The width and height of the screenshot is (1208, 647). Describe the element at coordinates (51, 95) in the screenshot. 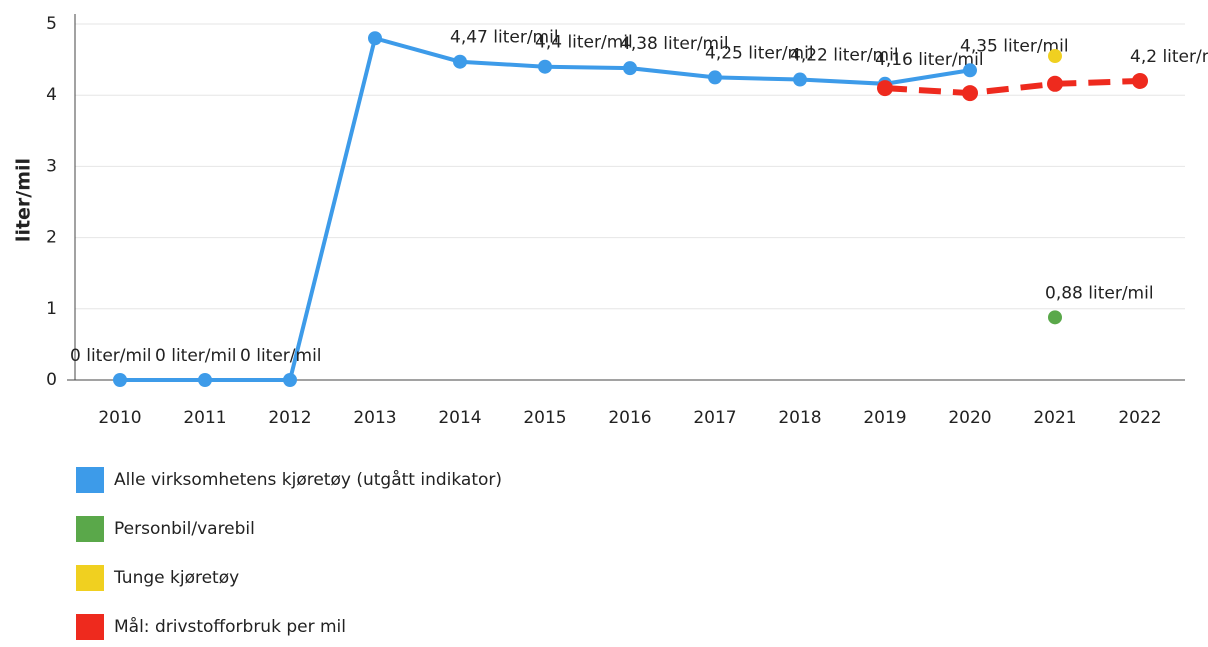

I see `y-tick-label: 4` at that location.